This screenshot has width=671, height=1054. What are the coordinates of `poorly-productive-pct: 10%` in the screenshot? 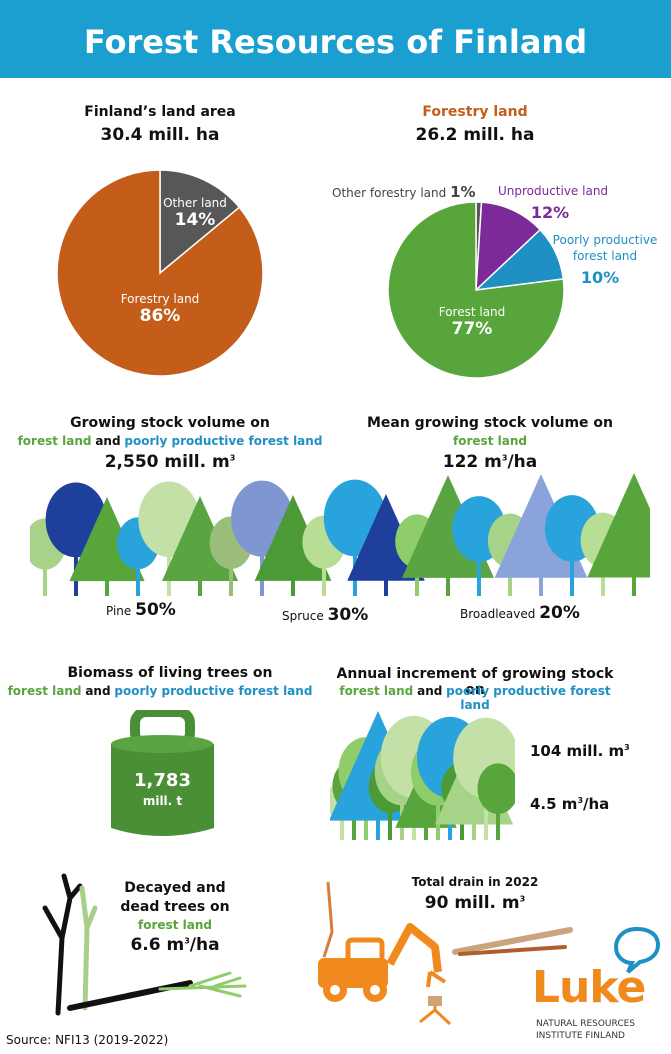 It's located at (600, 277).